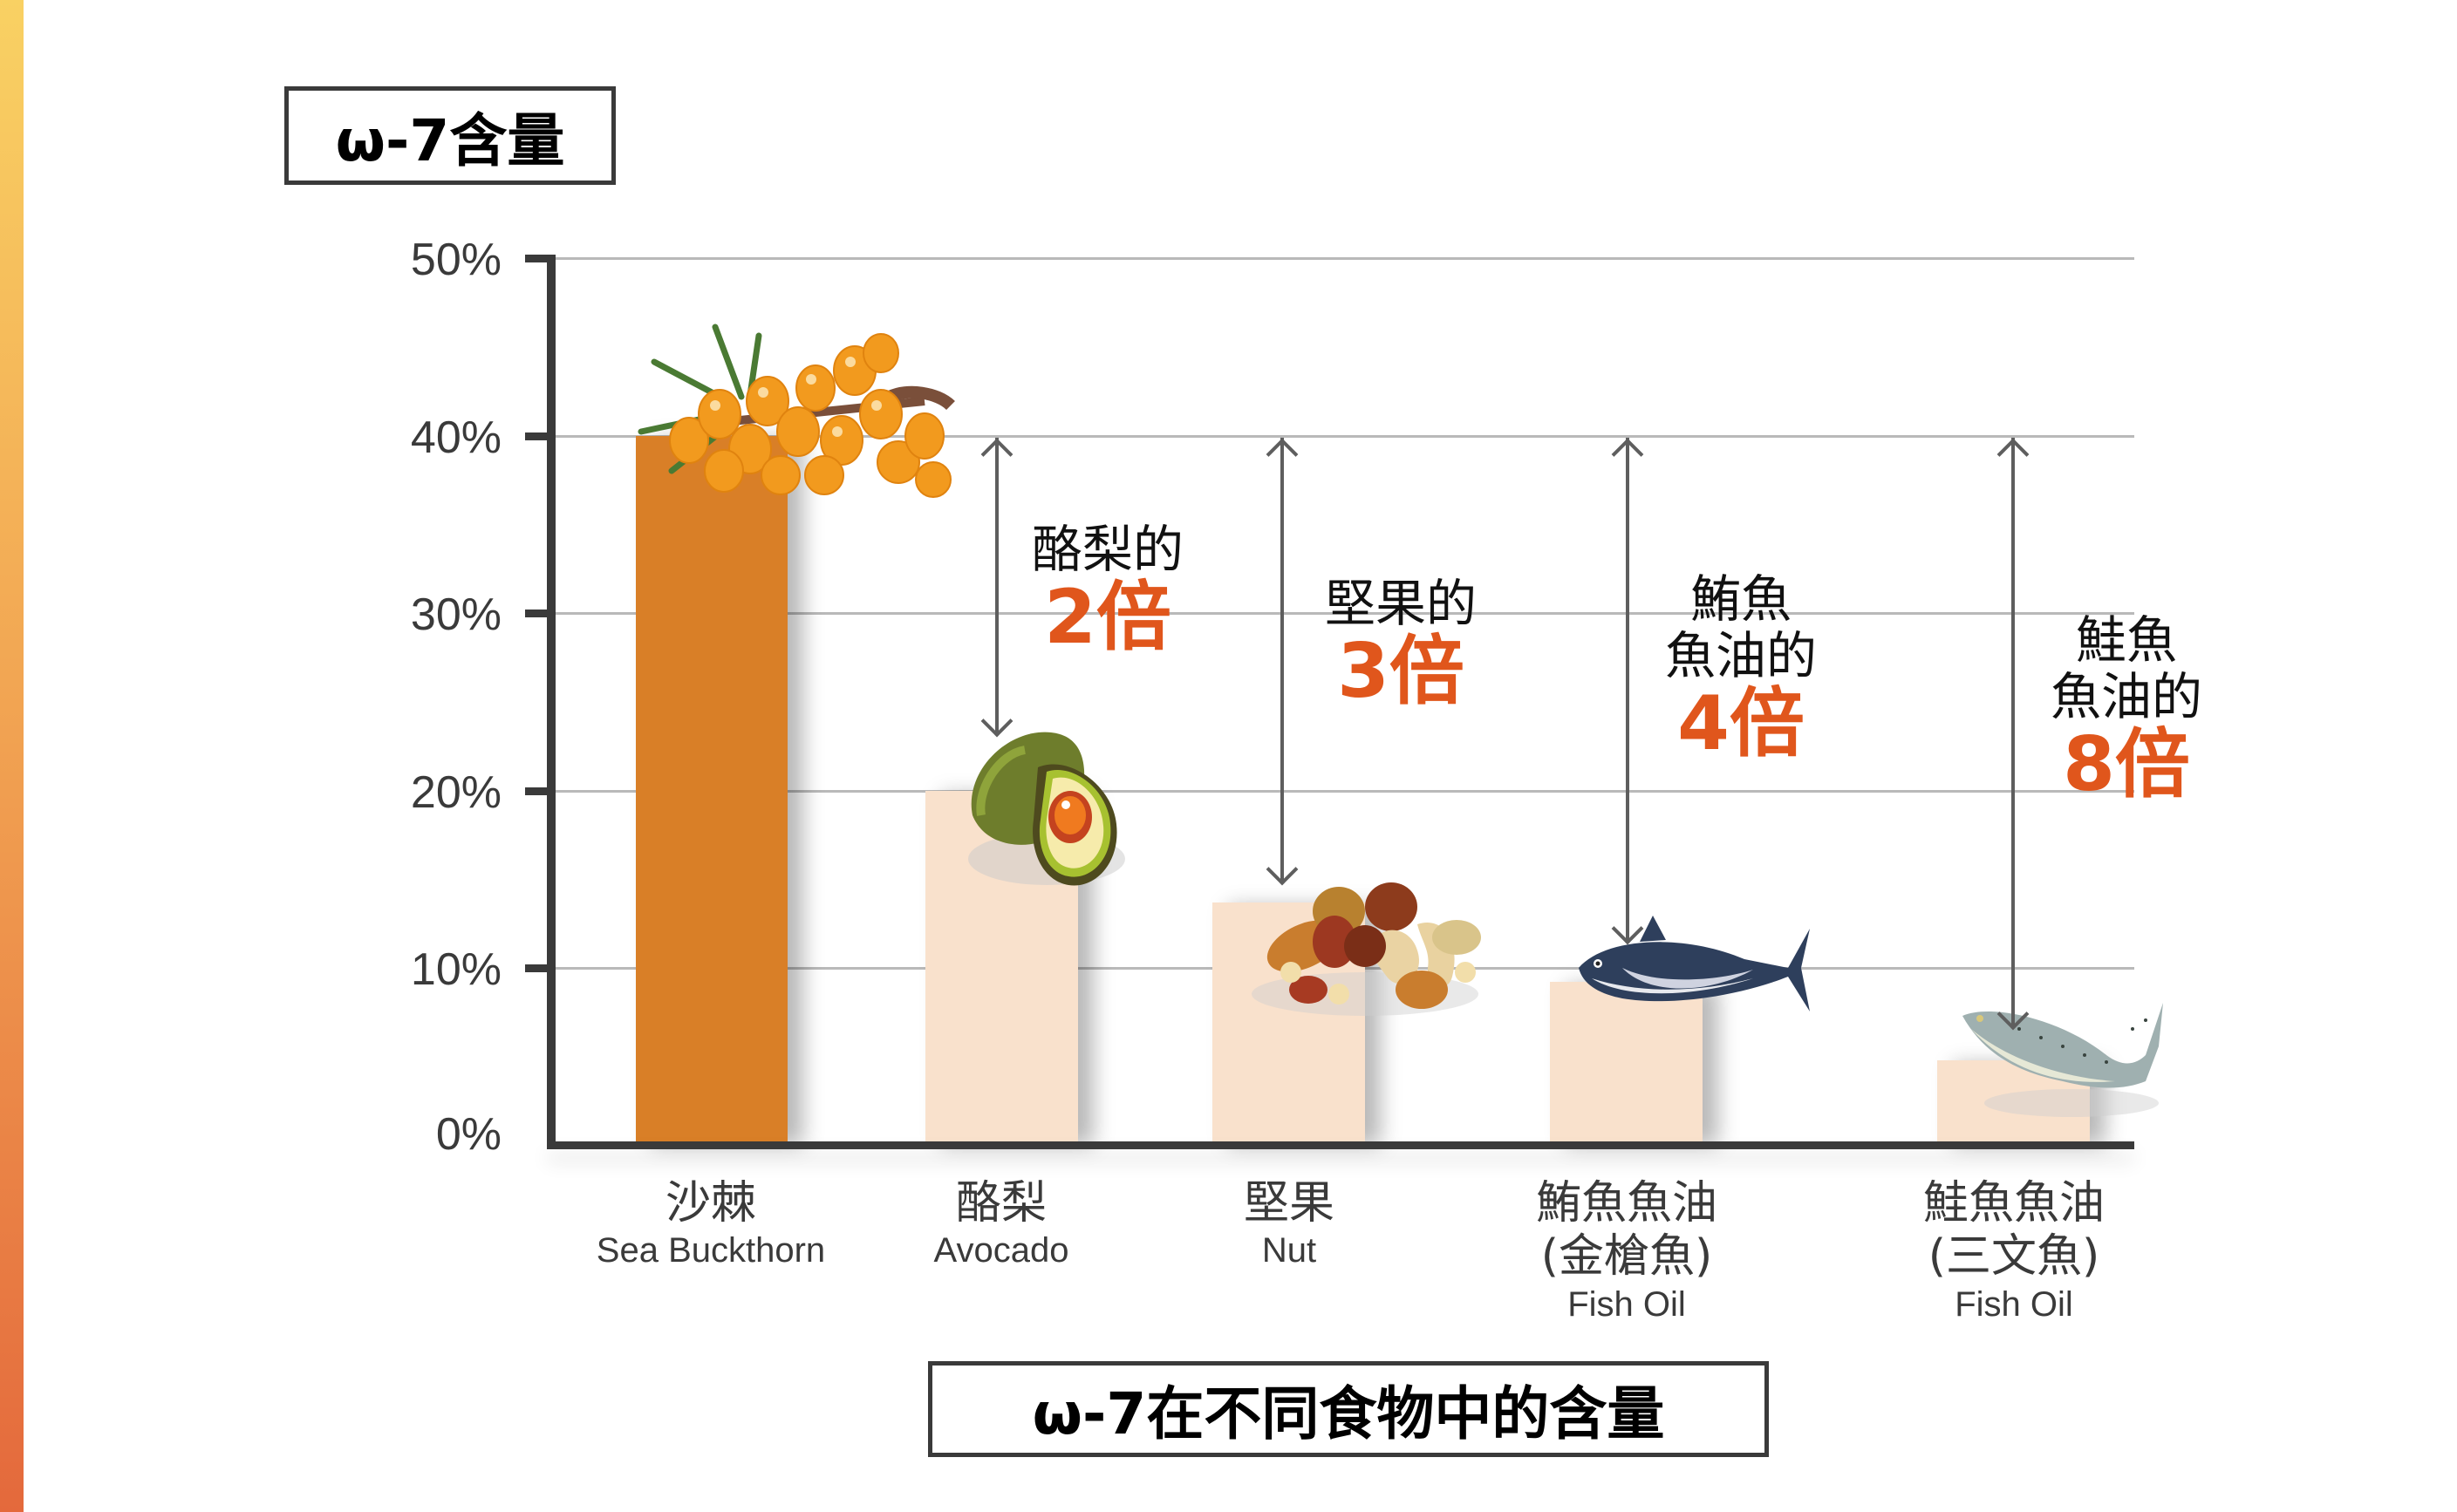 This screenshot has width=2457, height=1512. I want to click on x-label-nut: 堅果 Nut, so click(1289, 1224).